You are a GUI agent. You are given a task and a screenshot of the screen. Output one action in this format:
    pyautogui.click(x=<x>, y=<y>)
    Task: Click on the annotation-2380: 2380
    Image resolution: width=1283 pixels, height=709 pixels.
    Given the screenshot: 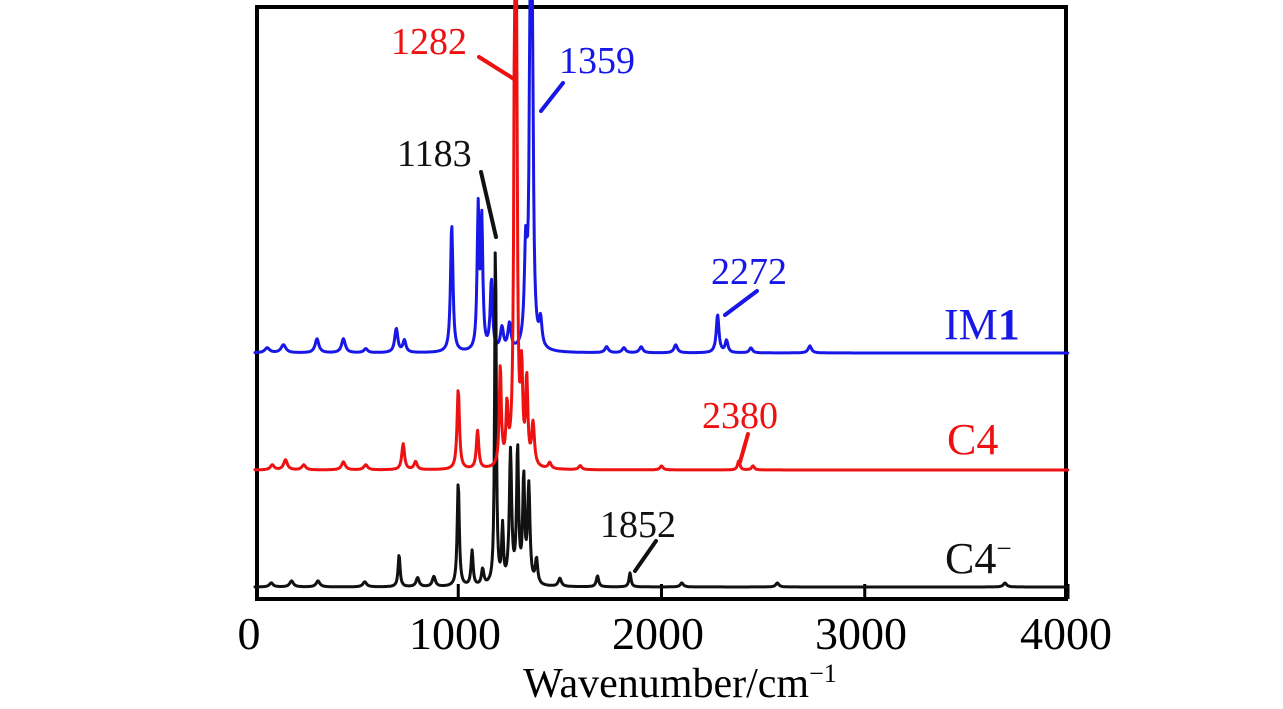 What is the action you would take?
    pyautogui.click(x=740, y=416)
    